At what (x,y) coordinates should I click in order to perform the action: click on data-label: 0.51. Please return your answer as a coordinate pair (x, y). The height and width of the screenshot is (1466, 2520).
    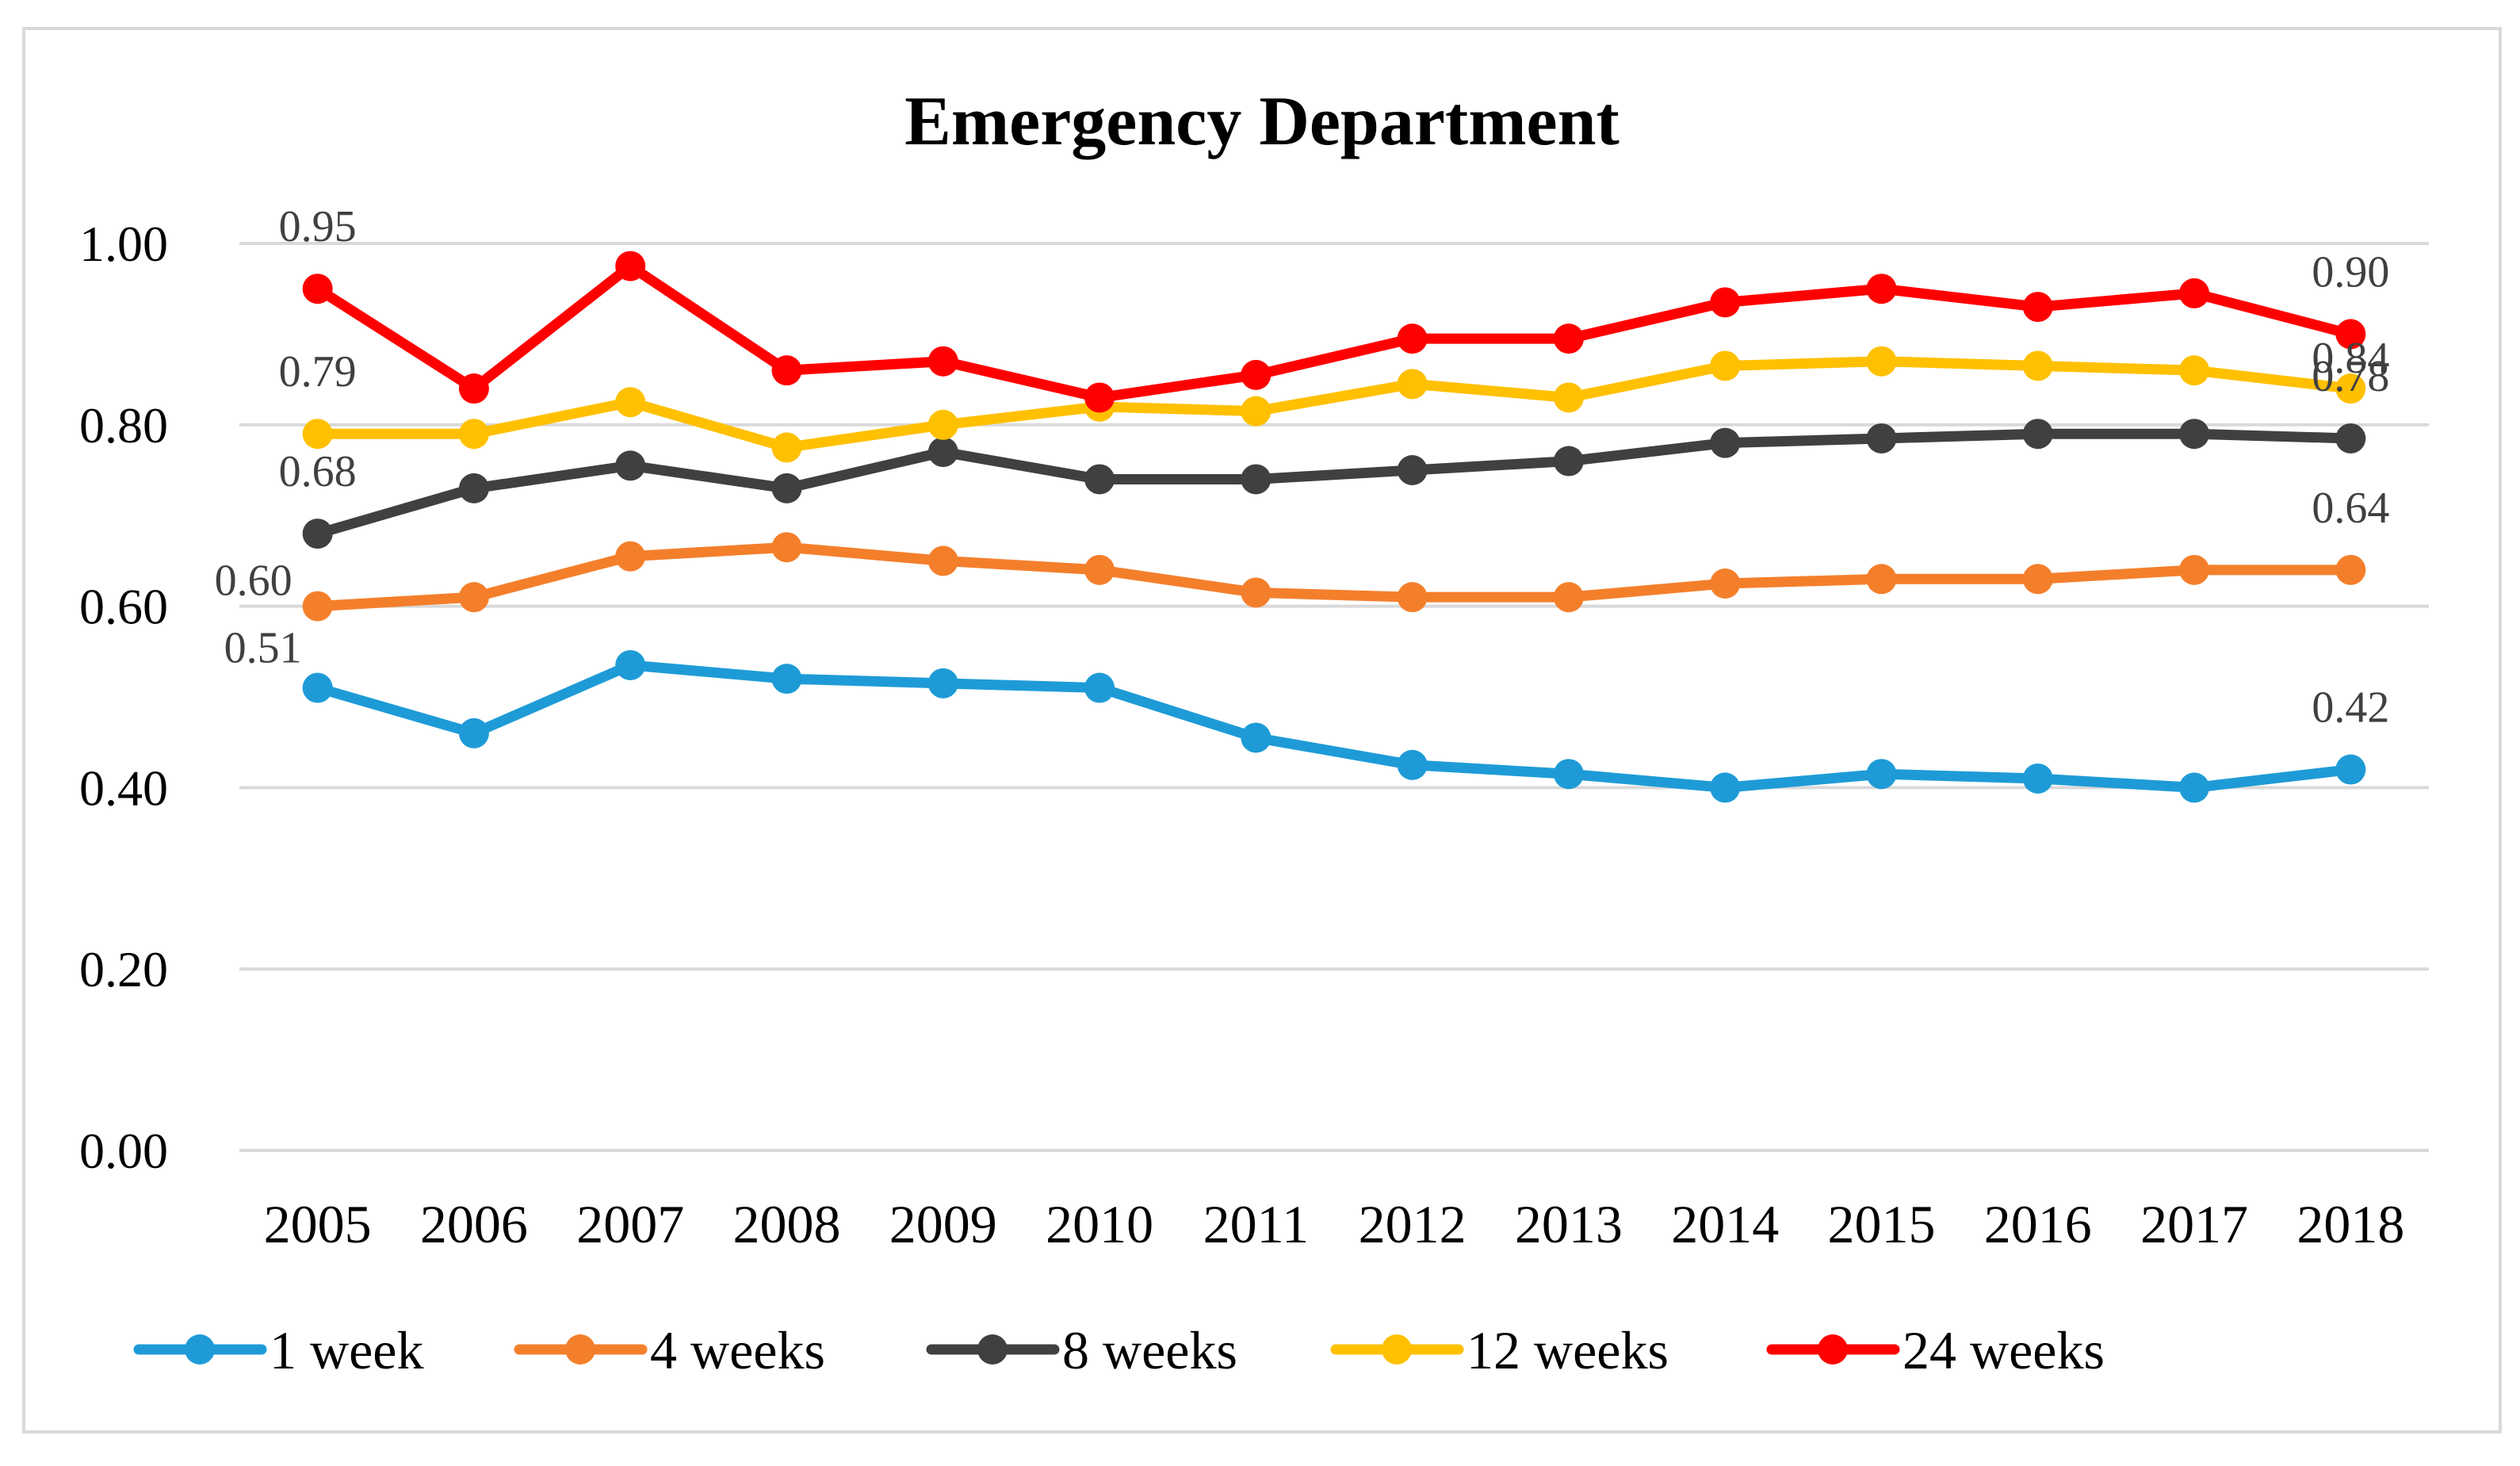
    Looking at the image, I should click on (263, 648).